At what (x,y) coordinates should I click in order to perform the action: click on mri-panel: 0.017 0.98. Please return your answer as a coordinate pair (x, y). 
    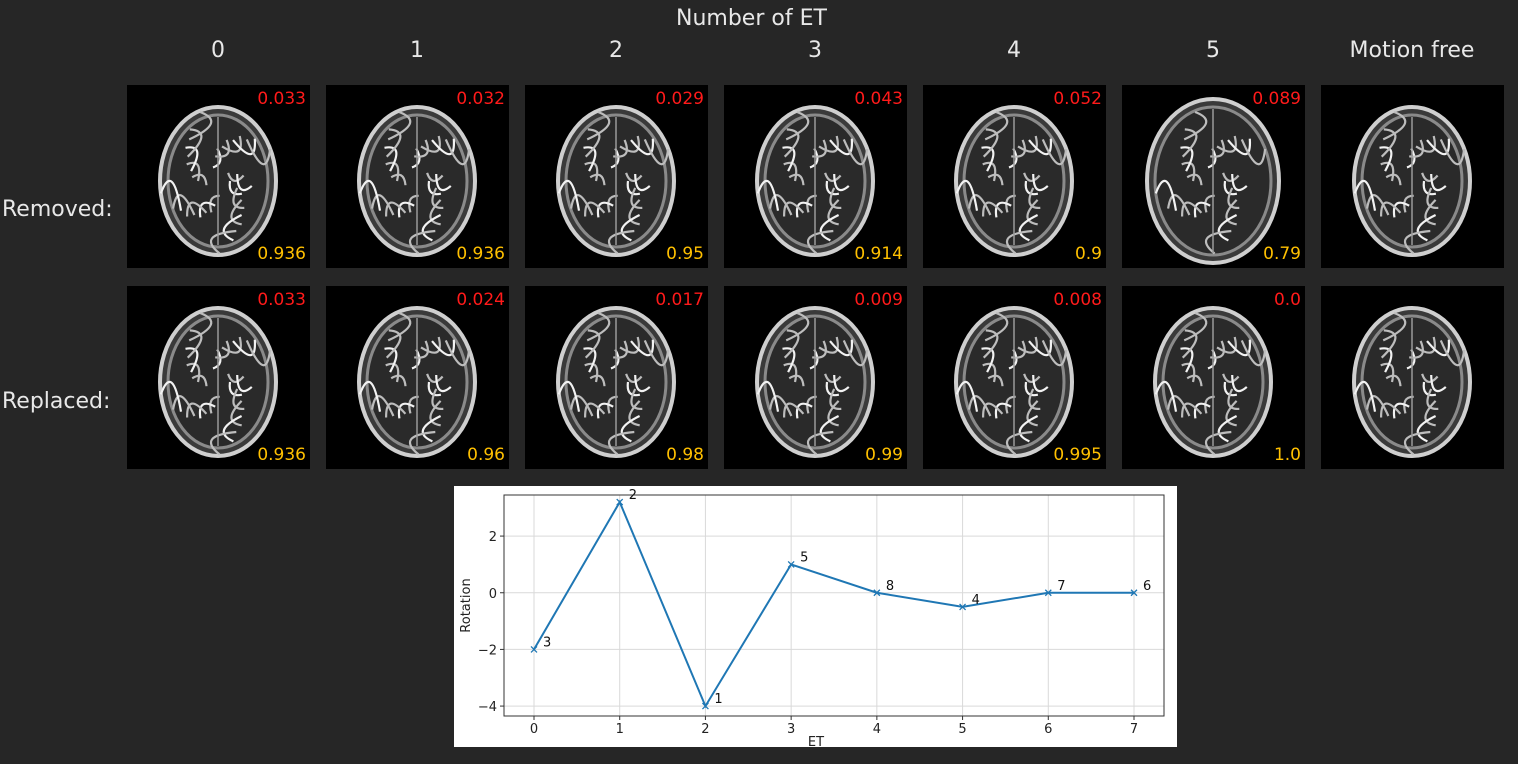
    Looking at the image, I should click on (616, 377).